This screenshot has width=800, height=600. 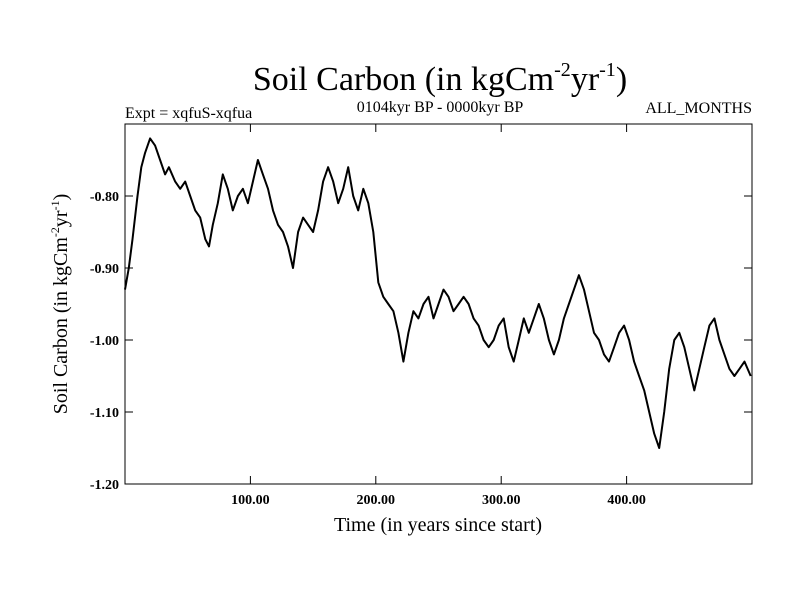 I want to click on chart-title: Soil Carbon (in kgCm-2yr-1), so click(x=440, y=78).